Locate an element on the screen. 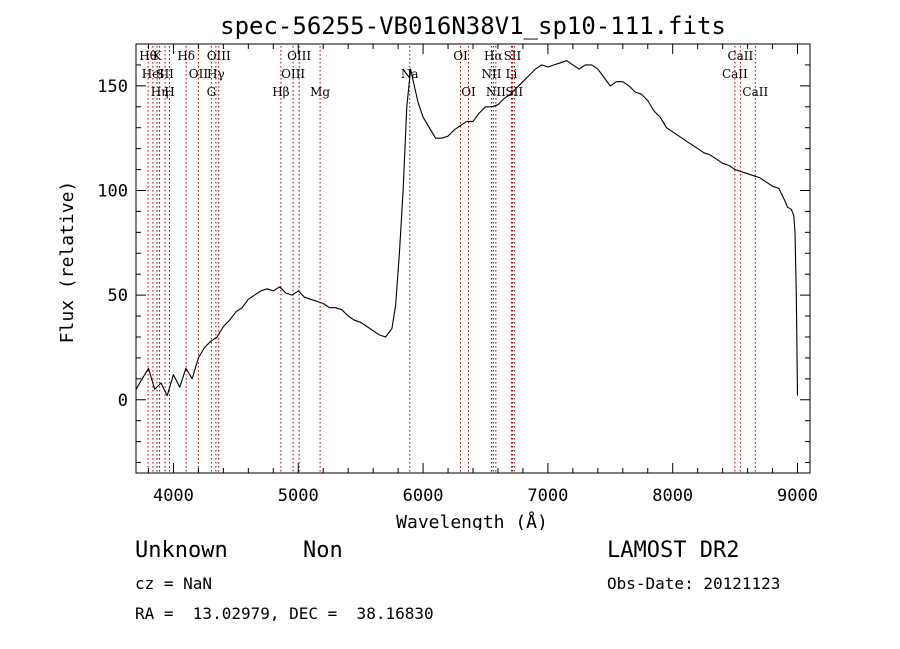 Image resolution: width=900 pixels, height=649 pixels. obs-date-label: Obs-Date: 20121123 is located at coordinates (694, 583).